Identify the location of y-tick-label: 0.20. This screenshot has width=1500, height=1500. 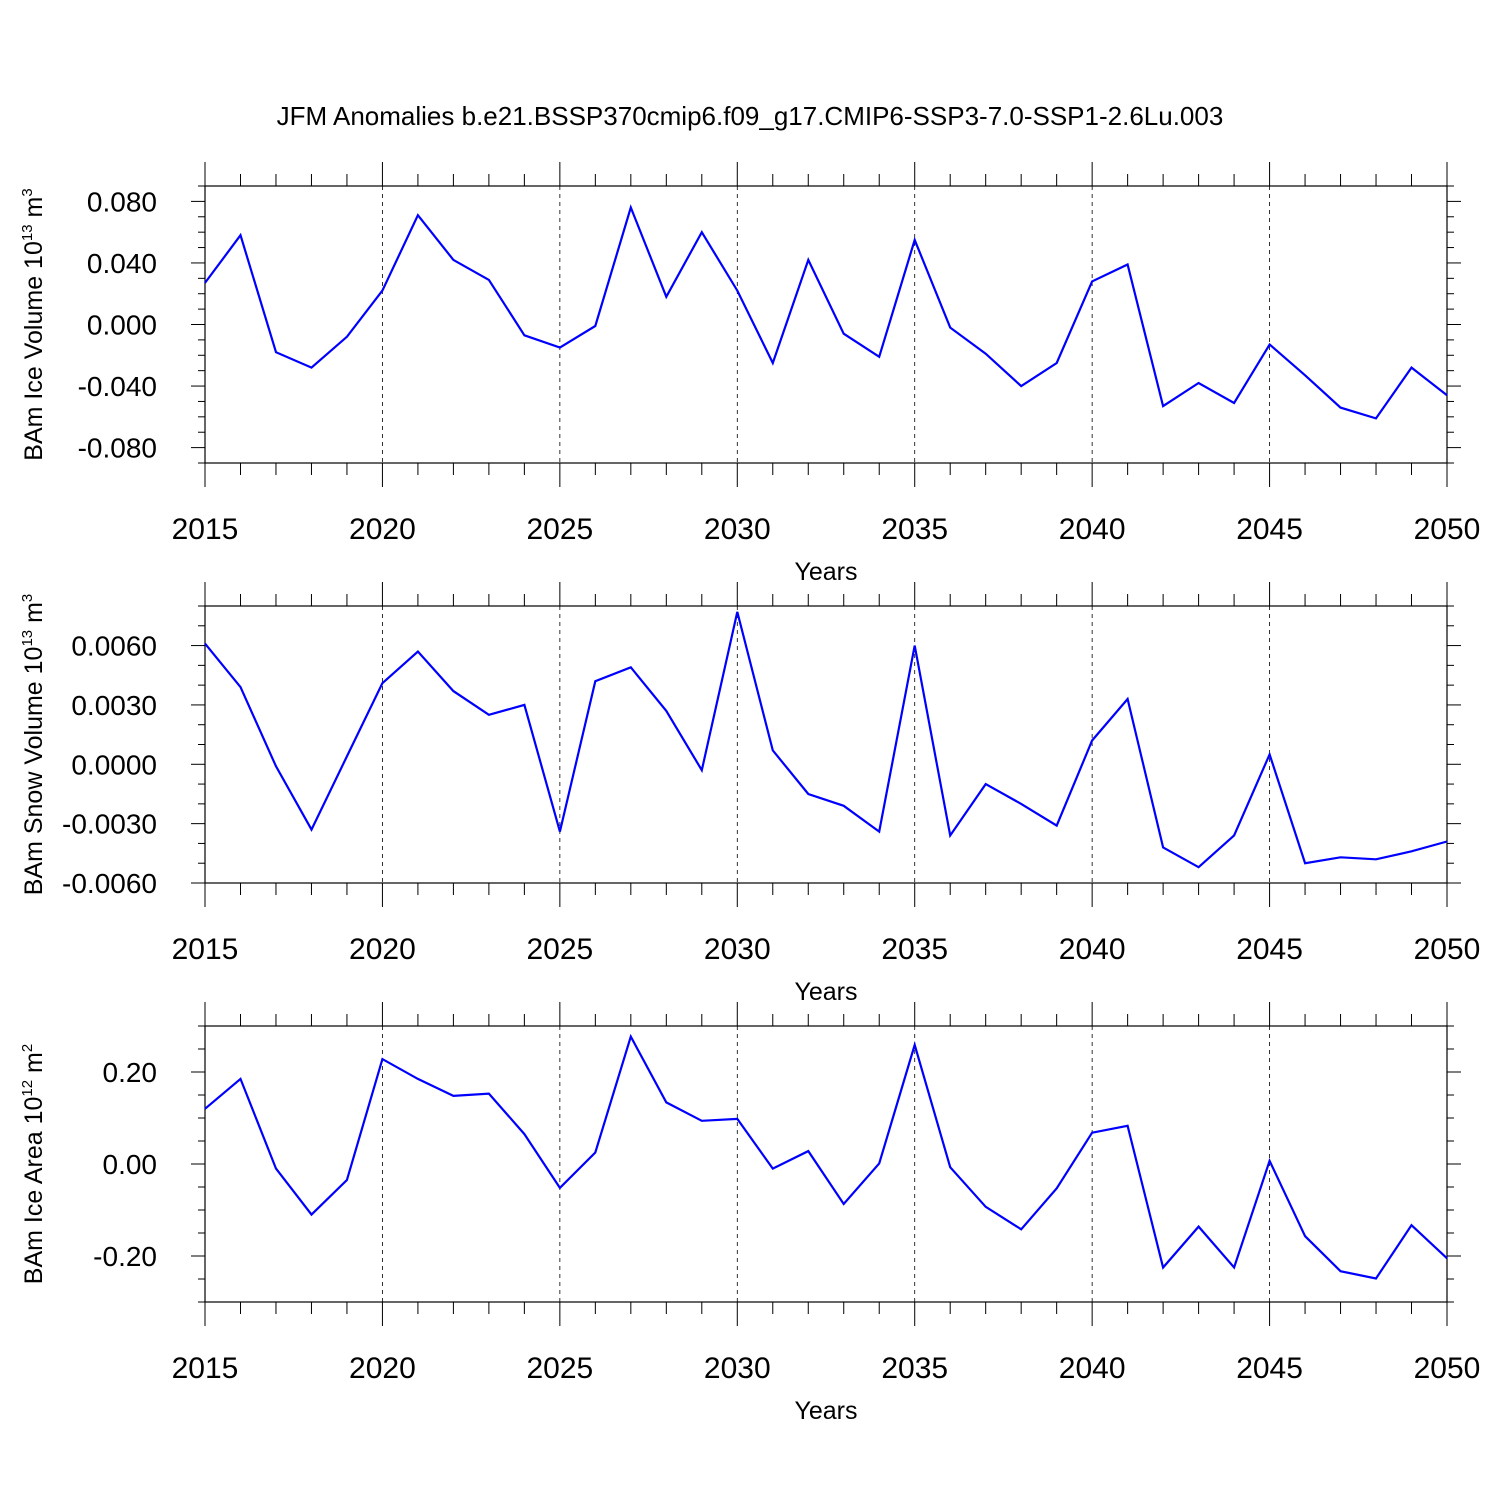
(130, 1072).